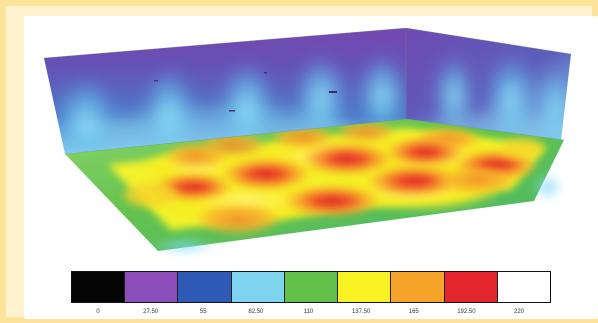 This screenshot has height=323, width=598. What do you see at coordinates (308, 312) in the screenshot?
I see `legend-label-110: 110` at bounding box center [308, 312].